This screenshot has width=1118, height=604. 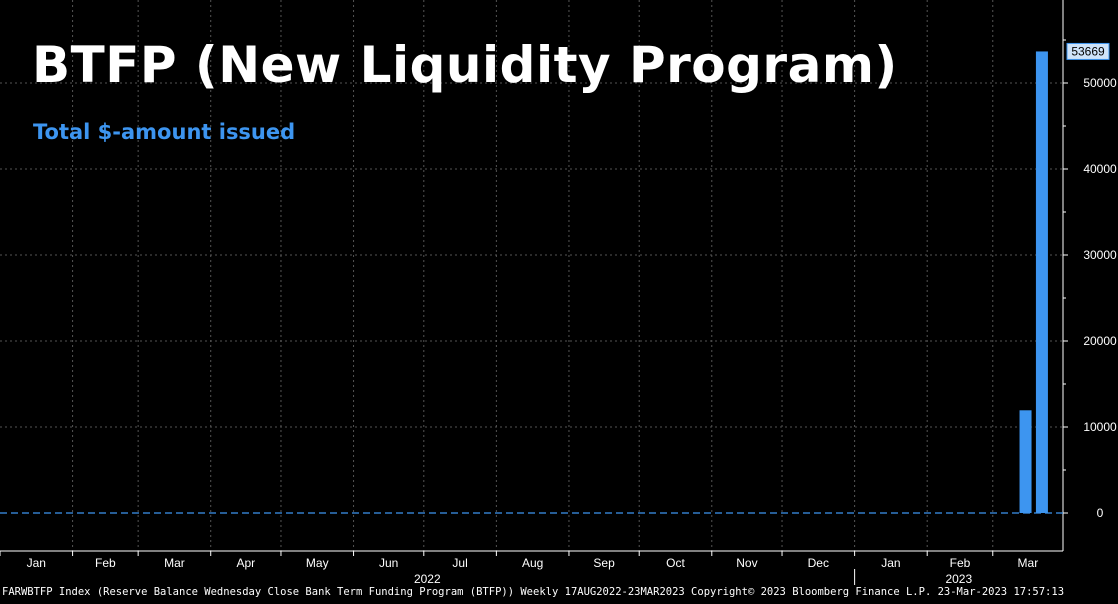 I want to click on y-tick-label: 50000, so click(x=1100, y=83).